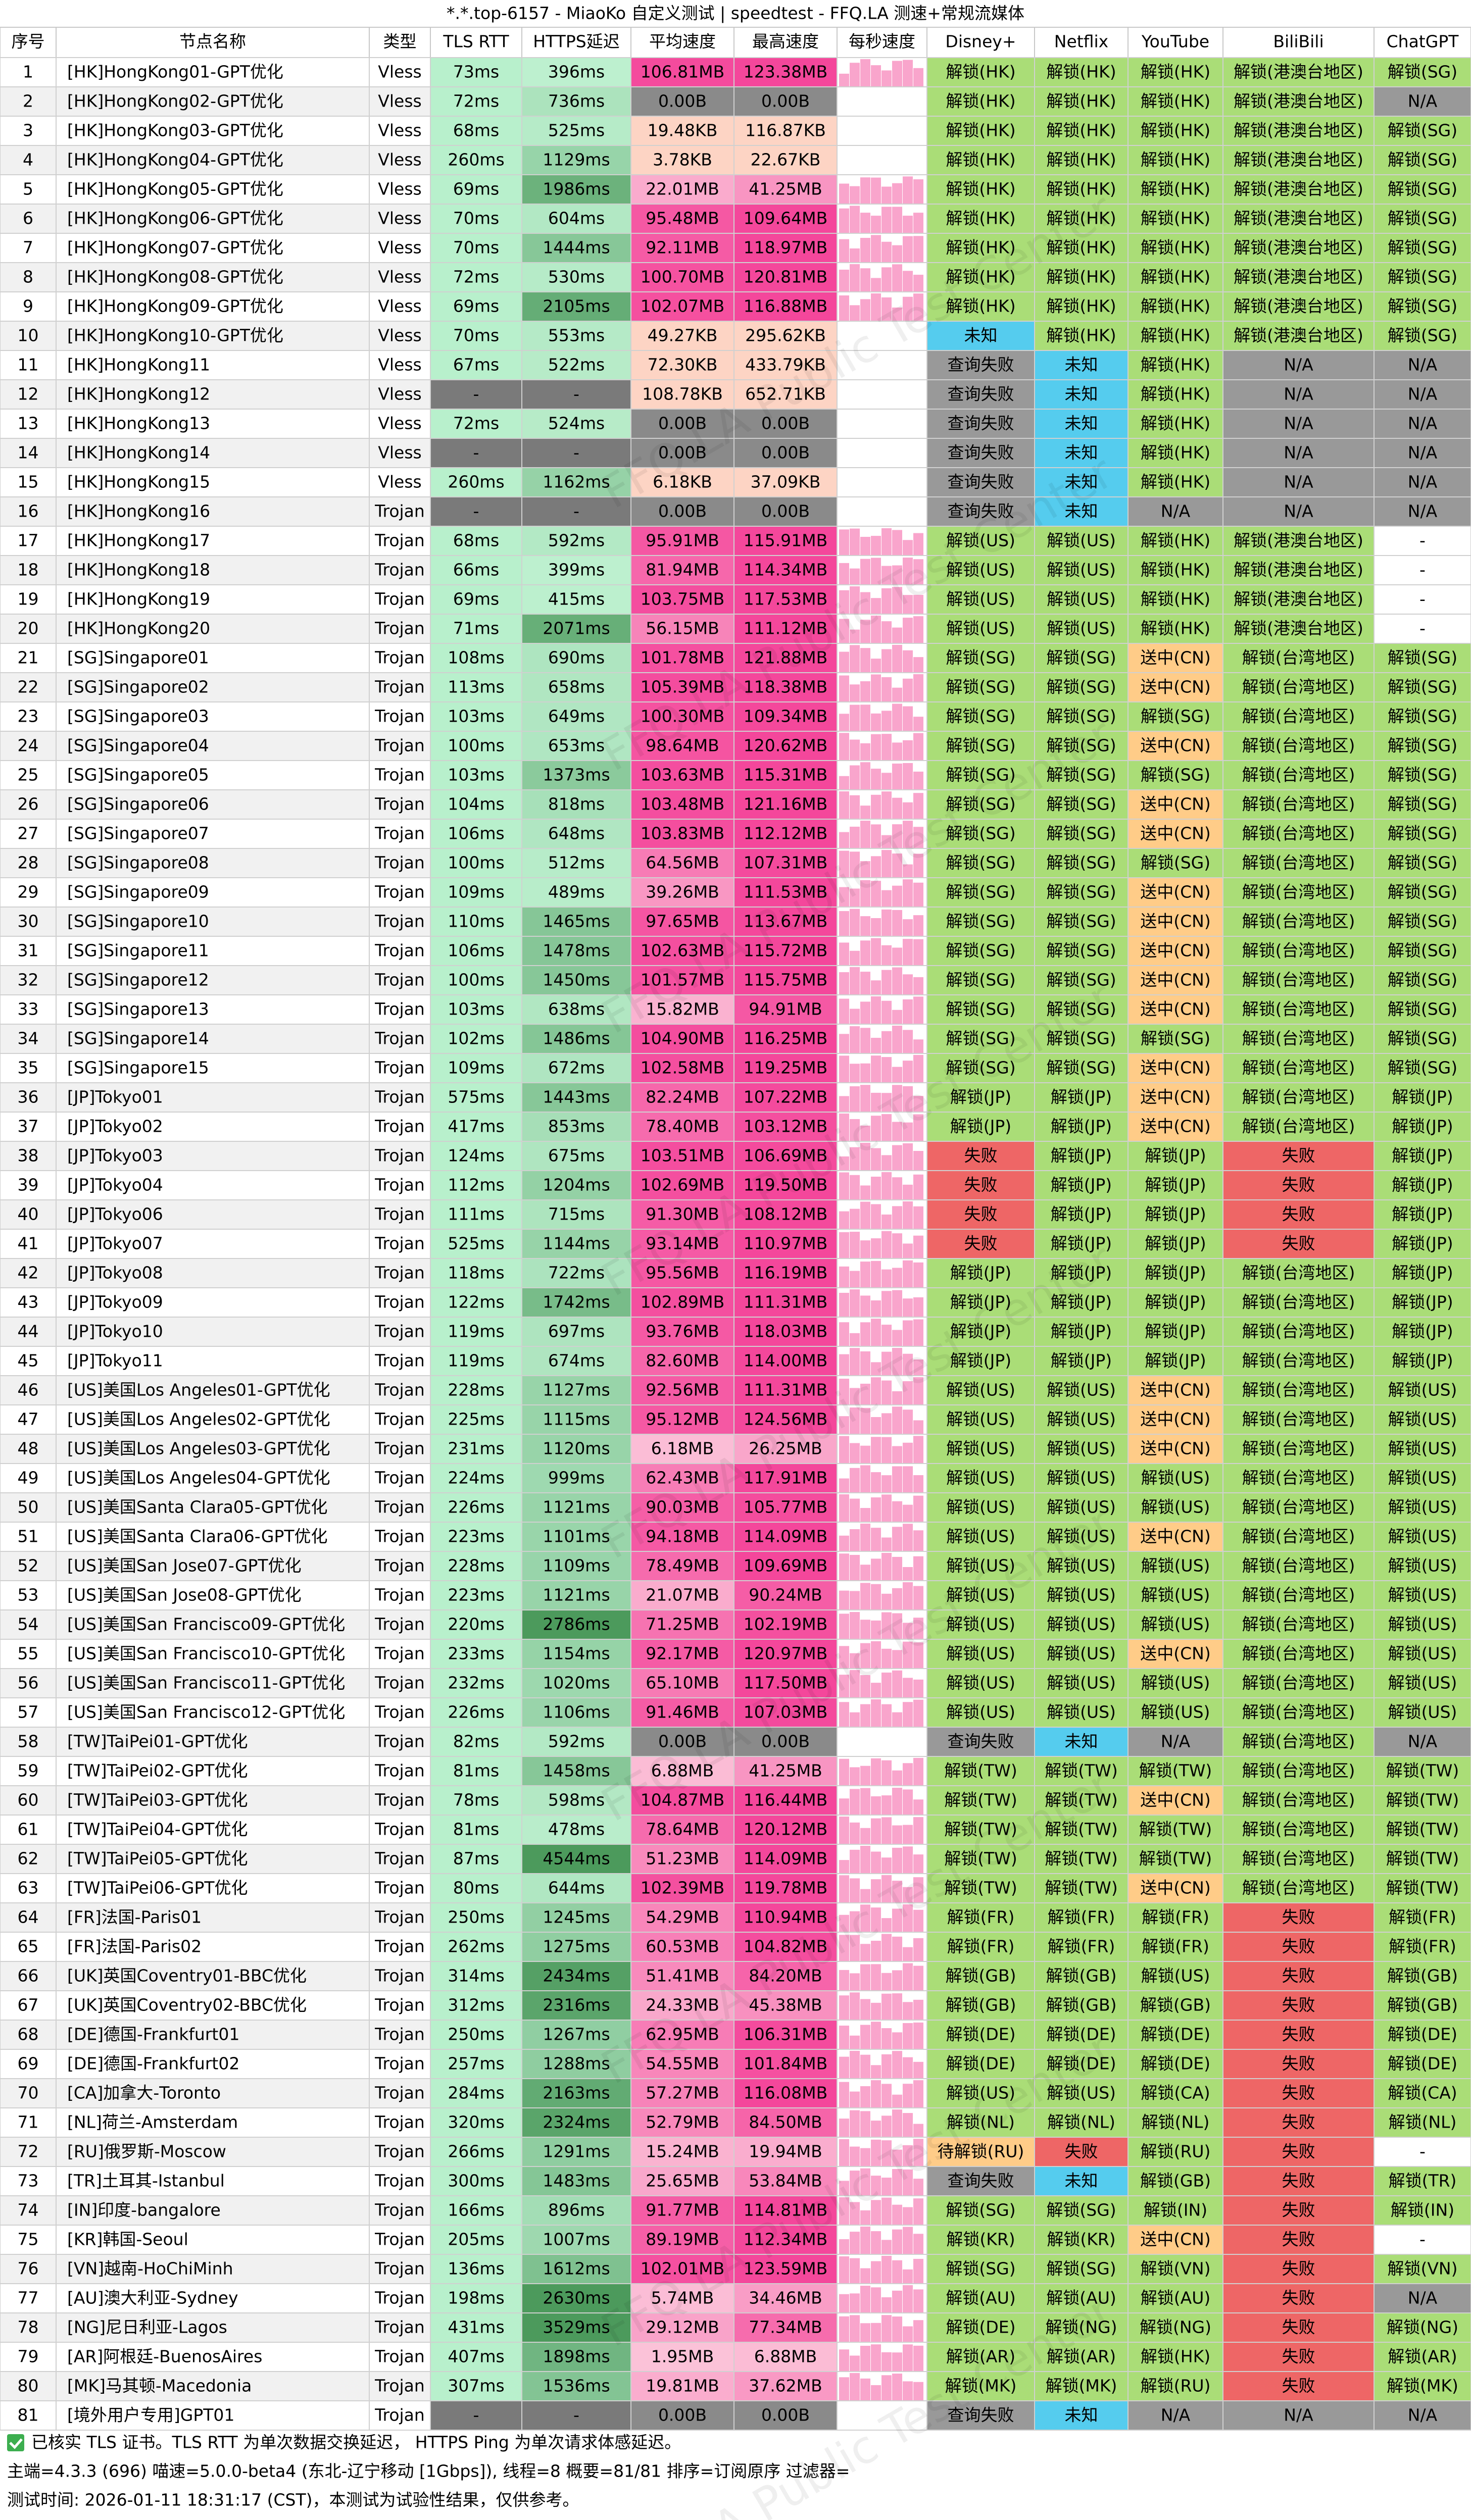  Describe the element at coordinates (786, 570) in the screenshot. I see `cell-text: 114.34MB` at that location.